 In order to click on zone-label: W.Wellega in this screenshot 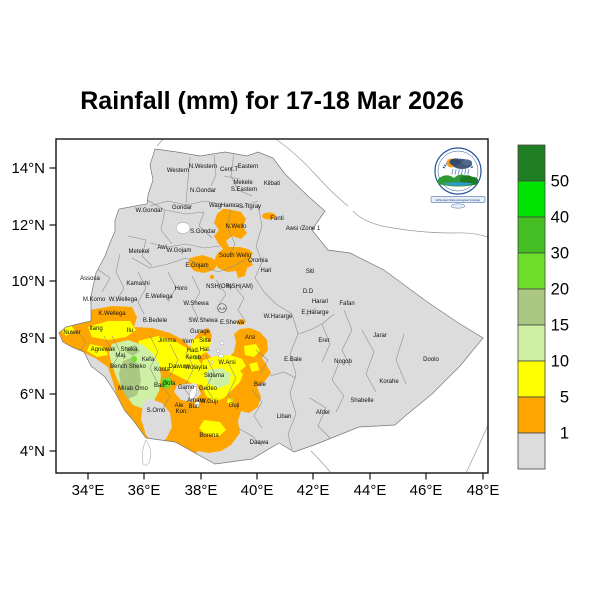, I will do `click(123, 300)`.